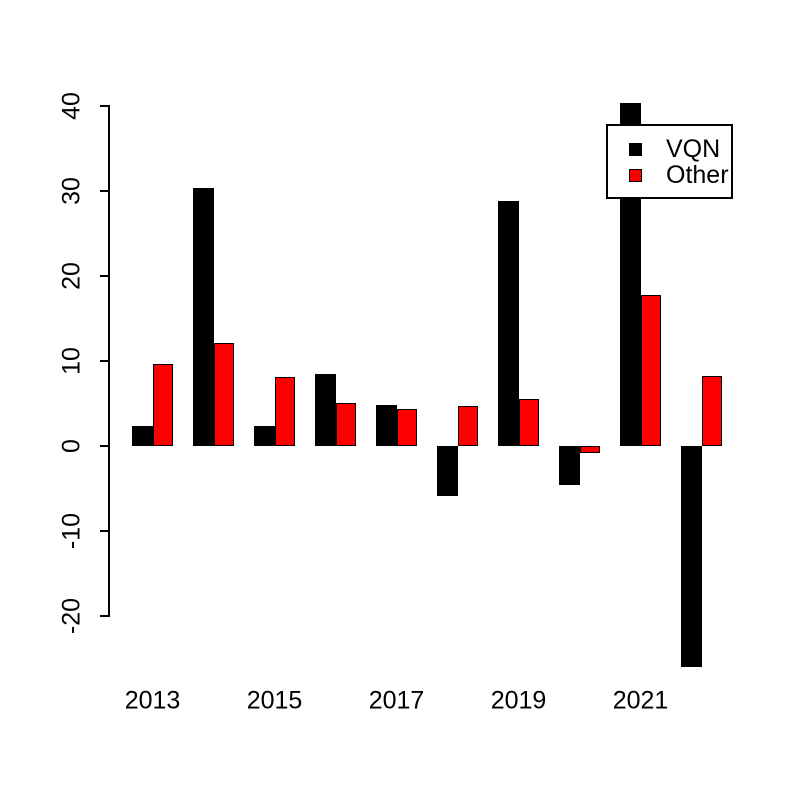 The image size is (800, 800). What do you see at coordinates (345, 424) in the screenshot?
I see `bar-other-2016` at bounding box center [345, 424].